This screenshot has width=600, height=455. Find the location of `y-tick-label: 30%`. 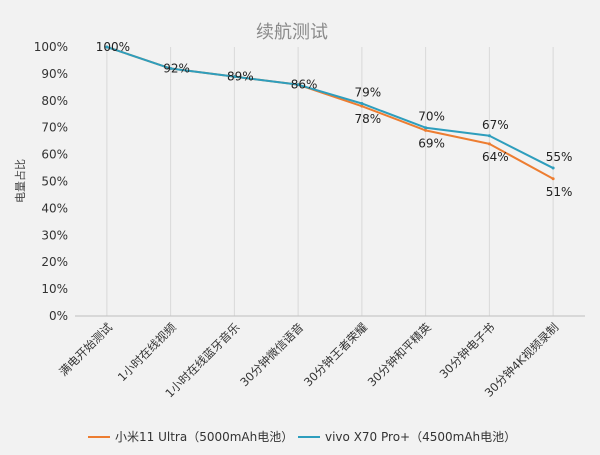

y-tick-label: 30% is located at coordinates (54, 235).